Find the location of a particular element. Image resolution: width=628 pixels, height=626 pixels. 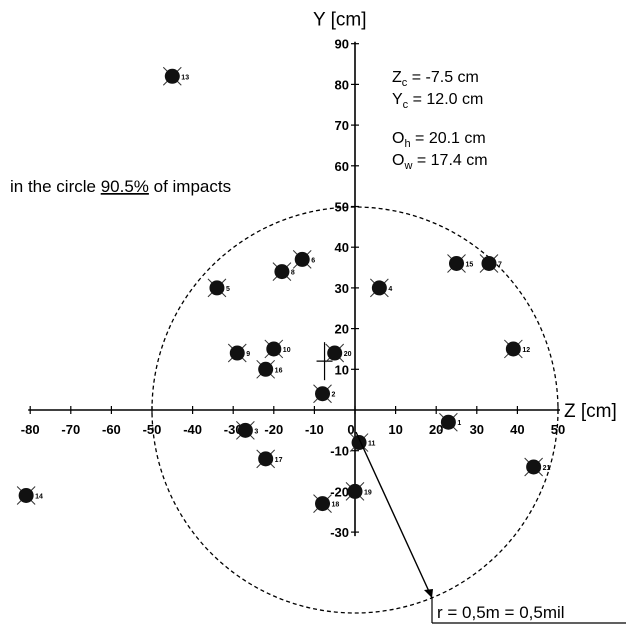

impact-point: 10 is located at coordinates (277, 349).